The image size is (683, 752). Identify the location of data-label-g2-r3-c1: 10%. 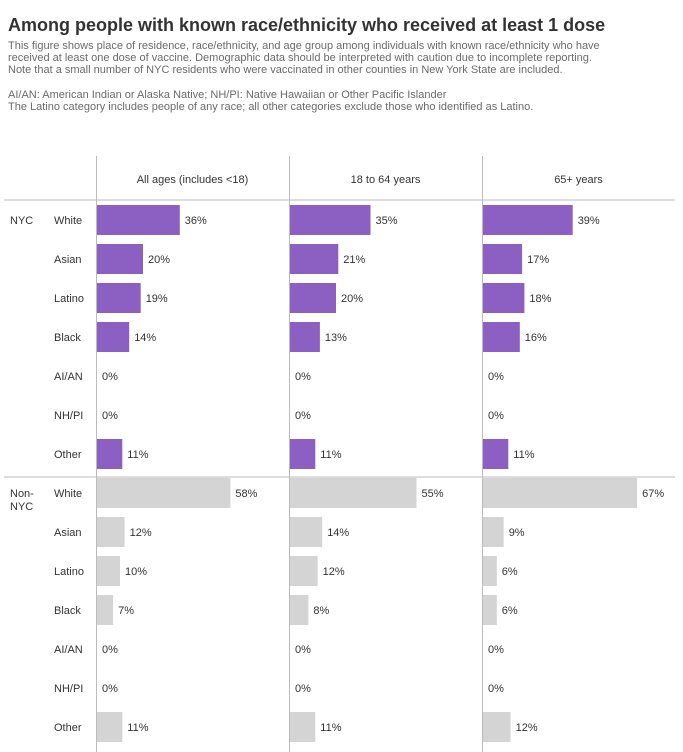
(136, 572).